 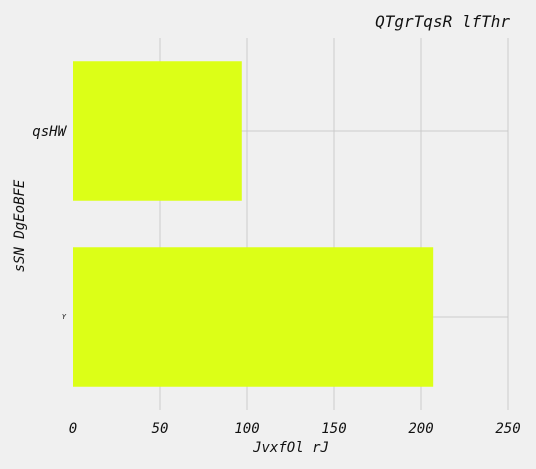 I want to click on x-tick-label: 0, so click(x=73, y=429).